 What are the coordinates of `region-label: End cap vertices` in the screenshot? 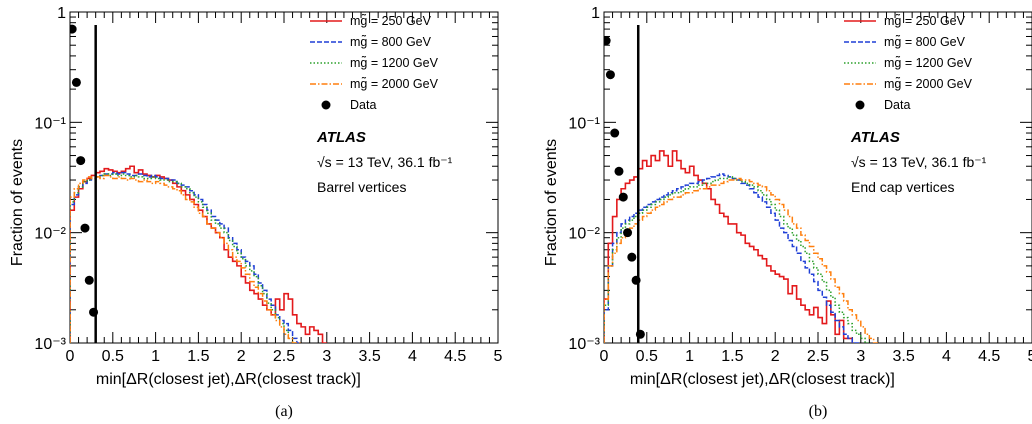 It's located at (903, 187).